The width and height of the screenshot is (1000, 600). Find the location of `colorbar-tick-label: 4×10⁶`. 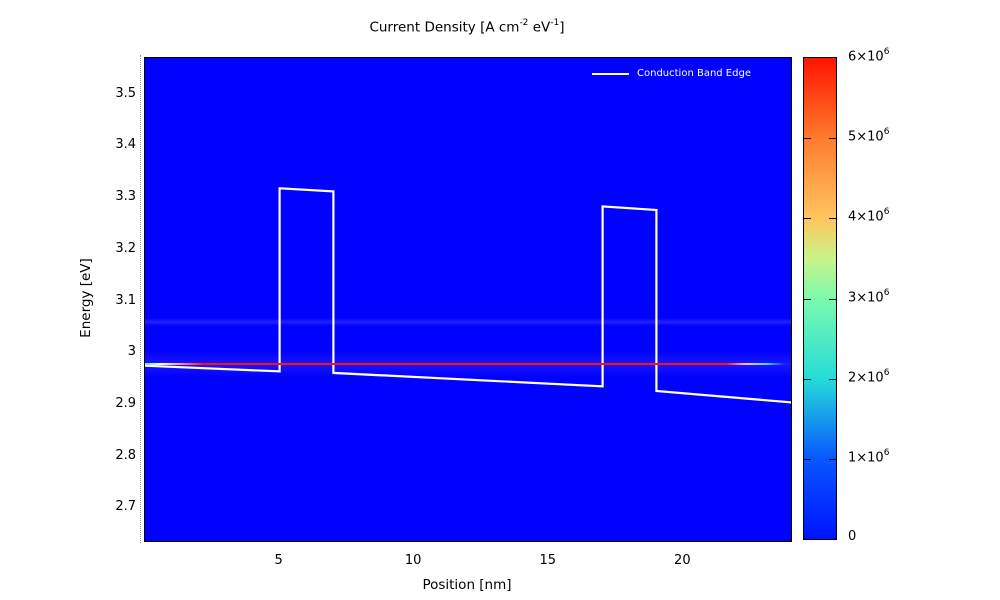

colorbar-tick-label: 4×10⁶ is located at coordinates (869, 216).